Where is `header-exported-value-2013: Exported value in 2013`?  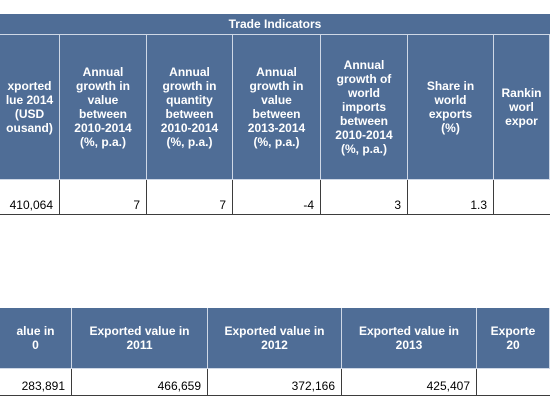 header-exported-value-2013: Exported value in 2013 is located at coordinates (409, 338).